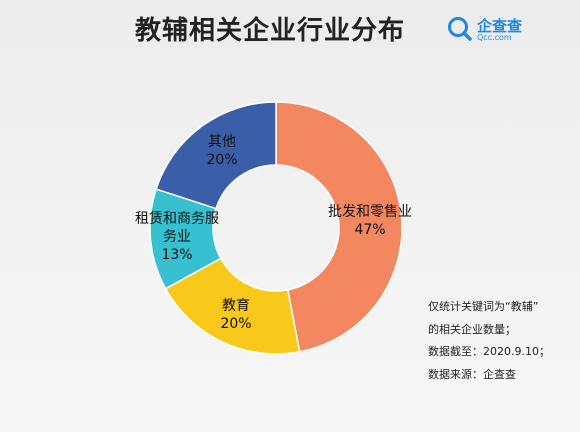 Image resolution: width=580 pixels, height=432 pixels. What do you see at coordinates (483, 306) in the screenshot?
I see `footnote-line: 仅统计关键词为“教辅”` at bounding box center [483, 306].